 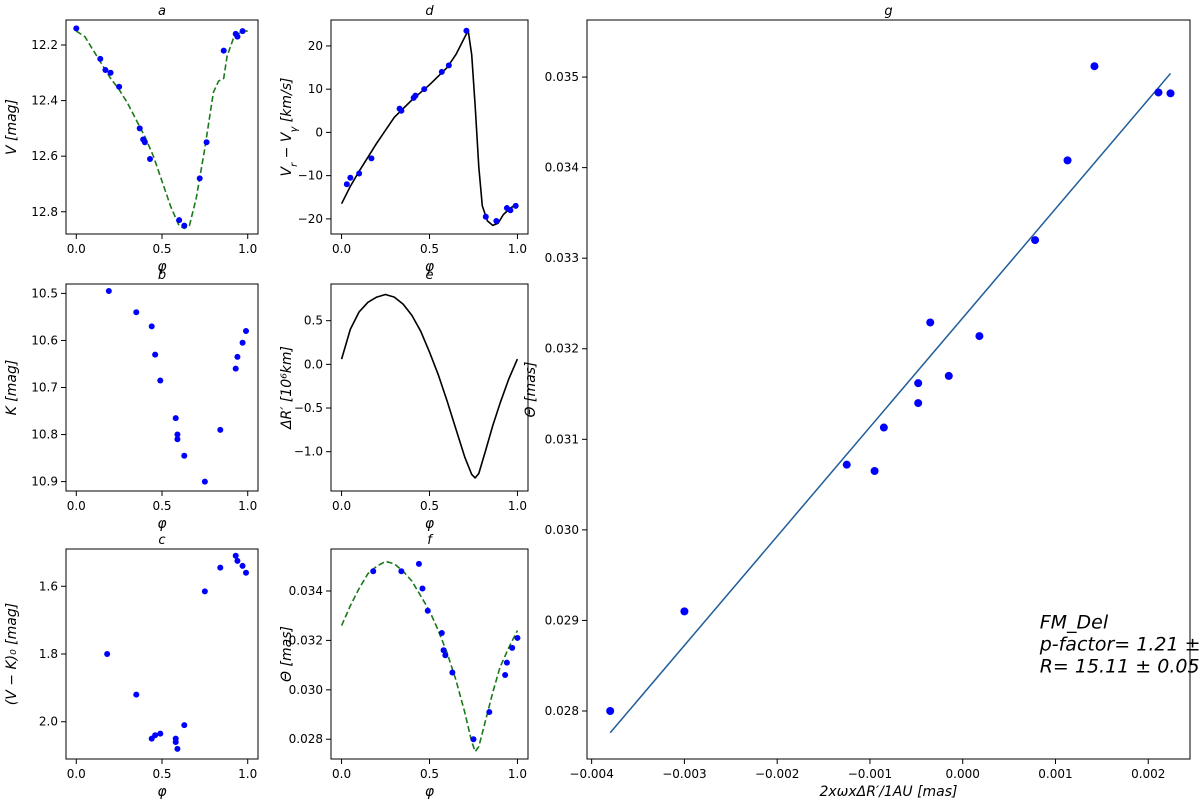 I want to click on x-tick-label: −0.002, so click(x=777, y=774).